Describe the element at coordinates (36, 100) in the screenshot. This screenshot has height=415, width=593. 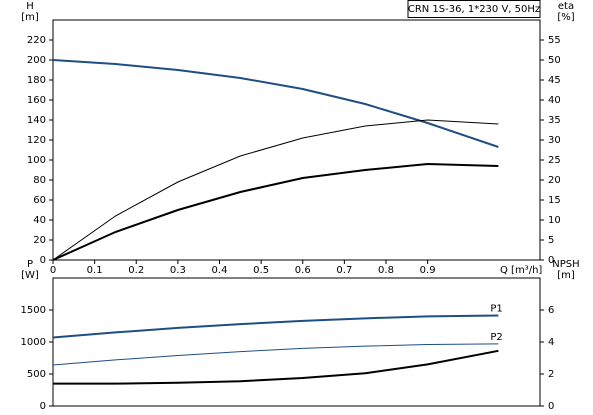
I see `y-tick-label: 160` at that location.